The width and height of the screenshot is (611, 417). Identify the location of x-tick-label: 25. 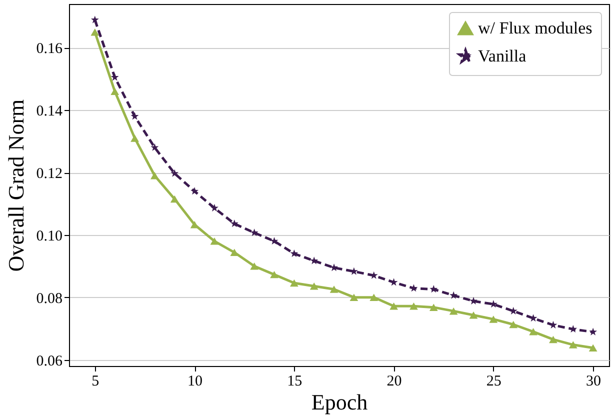
(494, 382).